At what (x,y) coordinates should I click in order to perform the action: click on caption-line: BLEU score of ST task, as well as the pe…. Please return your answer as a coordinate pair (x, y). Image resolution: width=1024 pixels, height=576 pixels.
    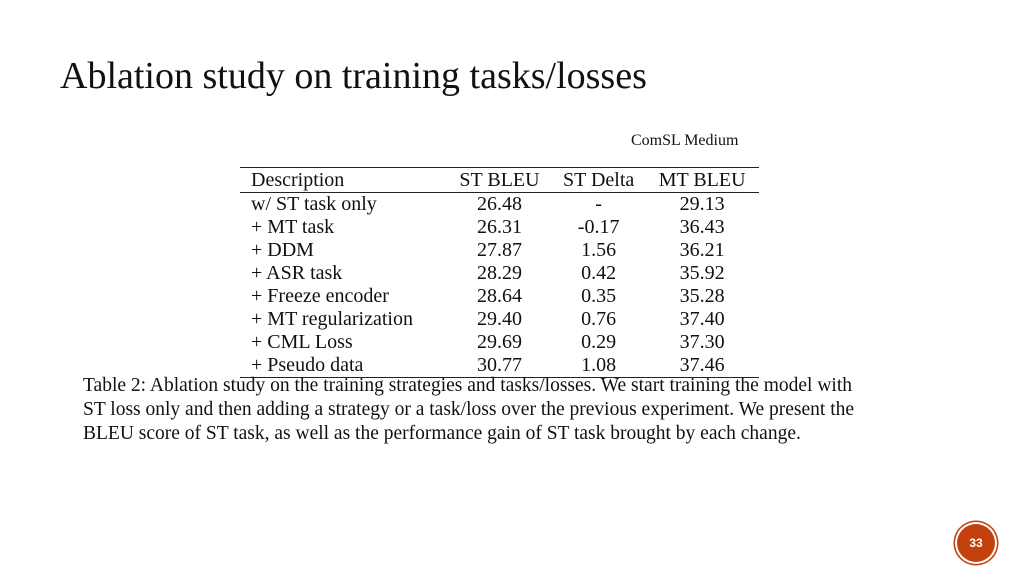
    Looking at the image, I should click on (442, 433).